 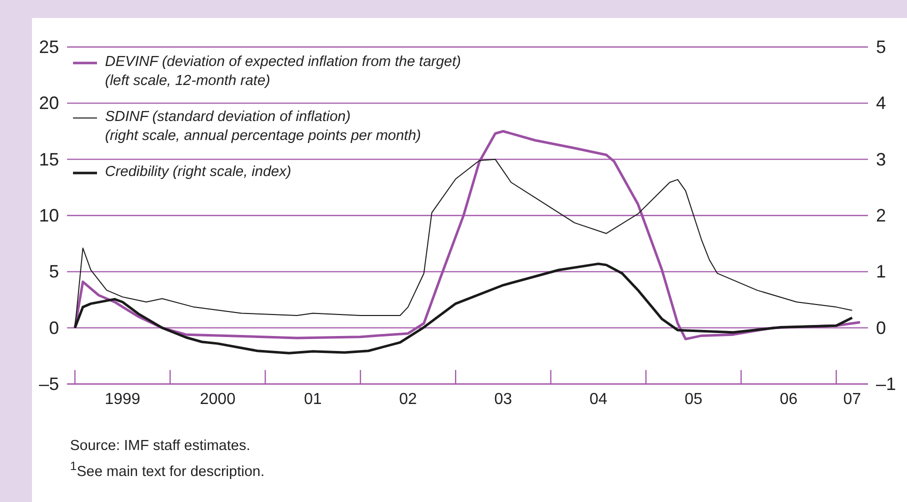 What do you see at coordinates (167, 470) in the screenshot?
I see `text: $^{1}$See main text for description.` at bounding box center [167, 470].